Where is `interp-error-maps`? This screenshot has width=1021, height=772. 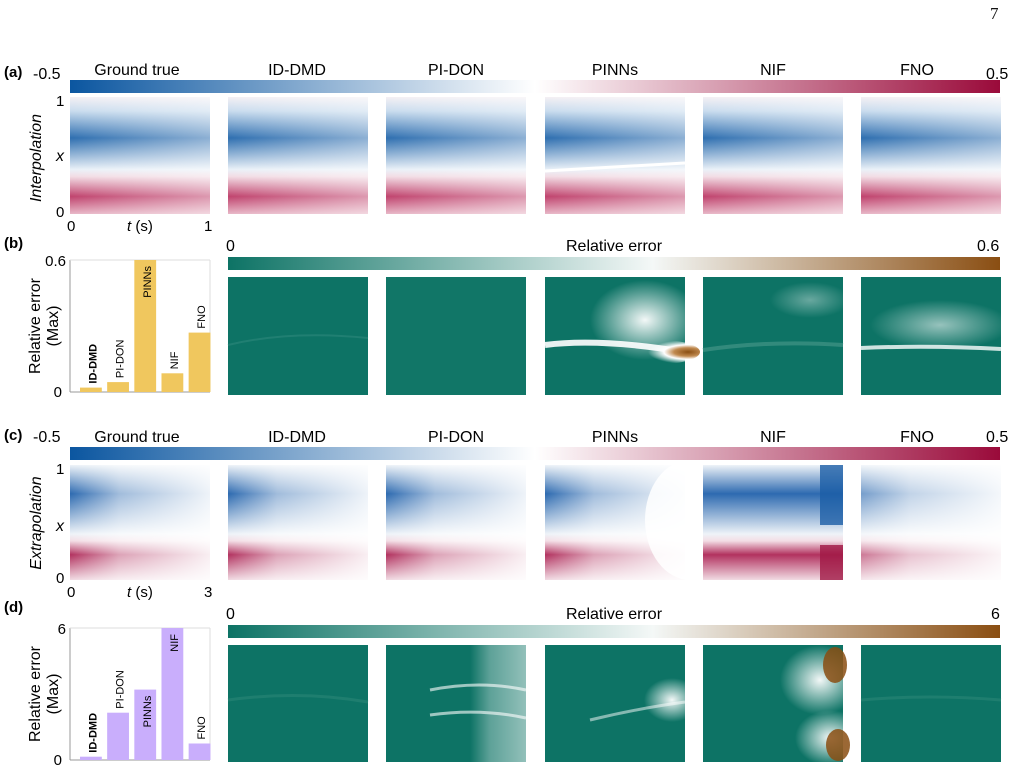 interp-error-maps is located at coordinates (618, 336).